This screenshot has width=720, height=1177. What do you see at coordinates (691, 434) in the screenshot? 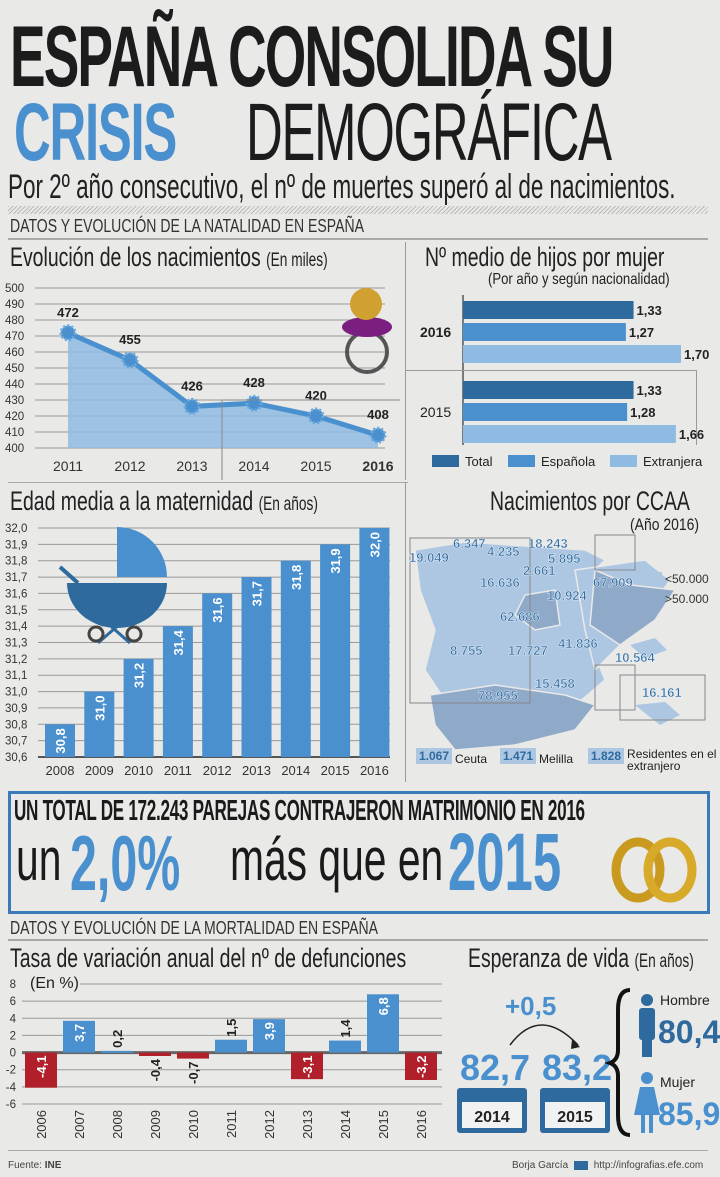
I see `bar-label: 1,66` at bounding box center [691, 434].